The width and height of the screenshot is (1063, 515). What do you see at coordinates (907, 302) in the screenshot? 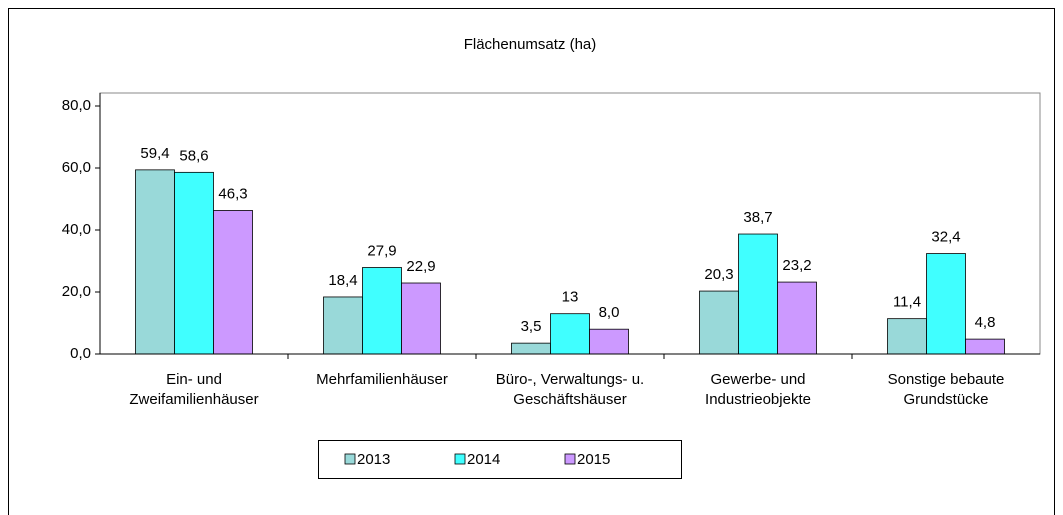
I see `value-label: 11,4` at bounding box center [907, 302].